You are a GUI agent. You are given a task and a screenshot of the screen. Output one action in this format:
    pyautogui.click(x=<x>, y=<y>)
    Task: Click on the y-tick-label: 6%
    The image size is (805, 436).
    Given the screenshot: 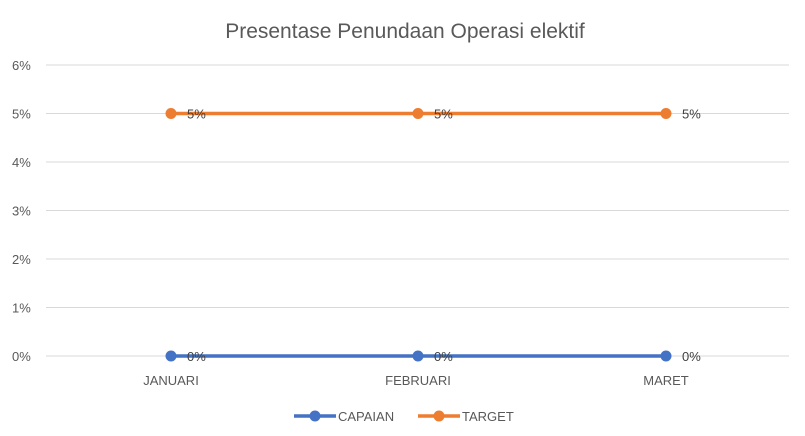 What is the action you would take?
    pyautogui.click(x=21, y=65)
    